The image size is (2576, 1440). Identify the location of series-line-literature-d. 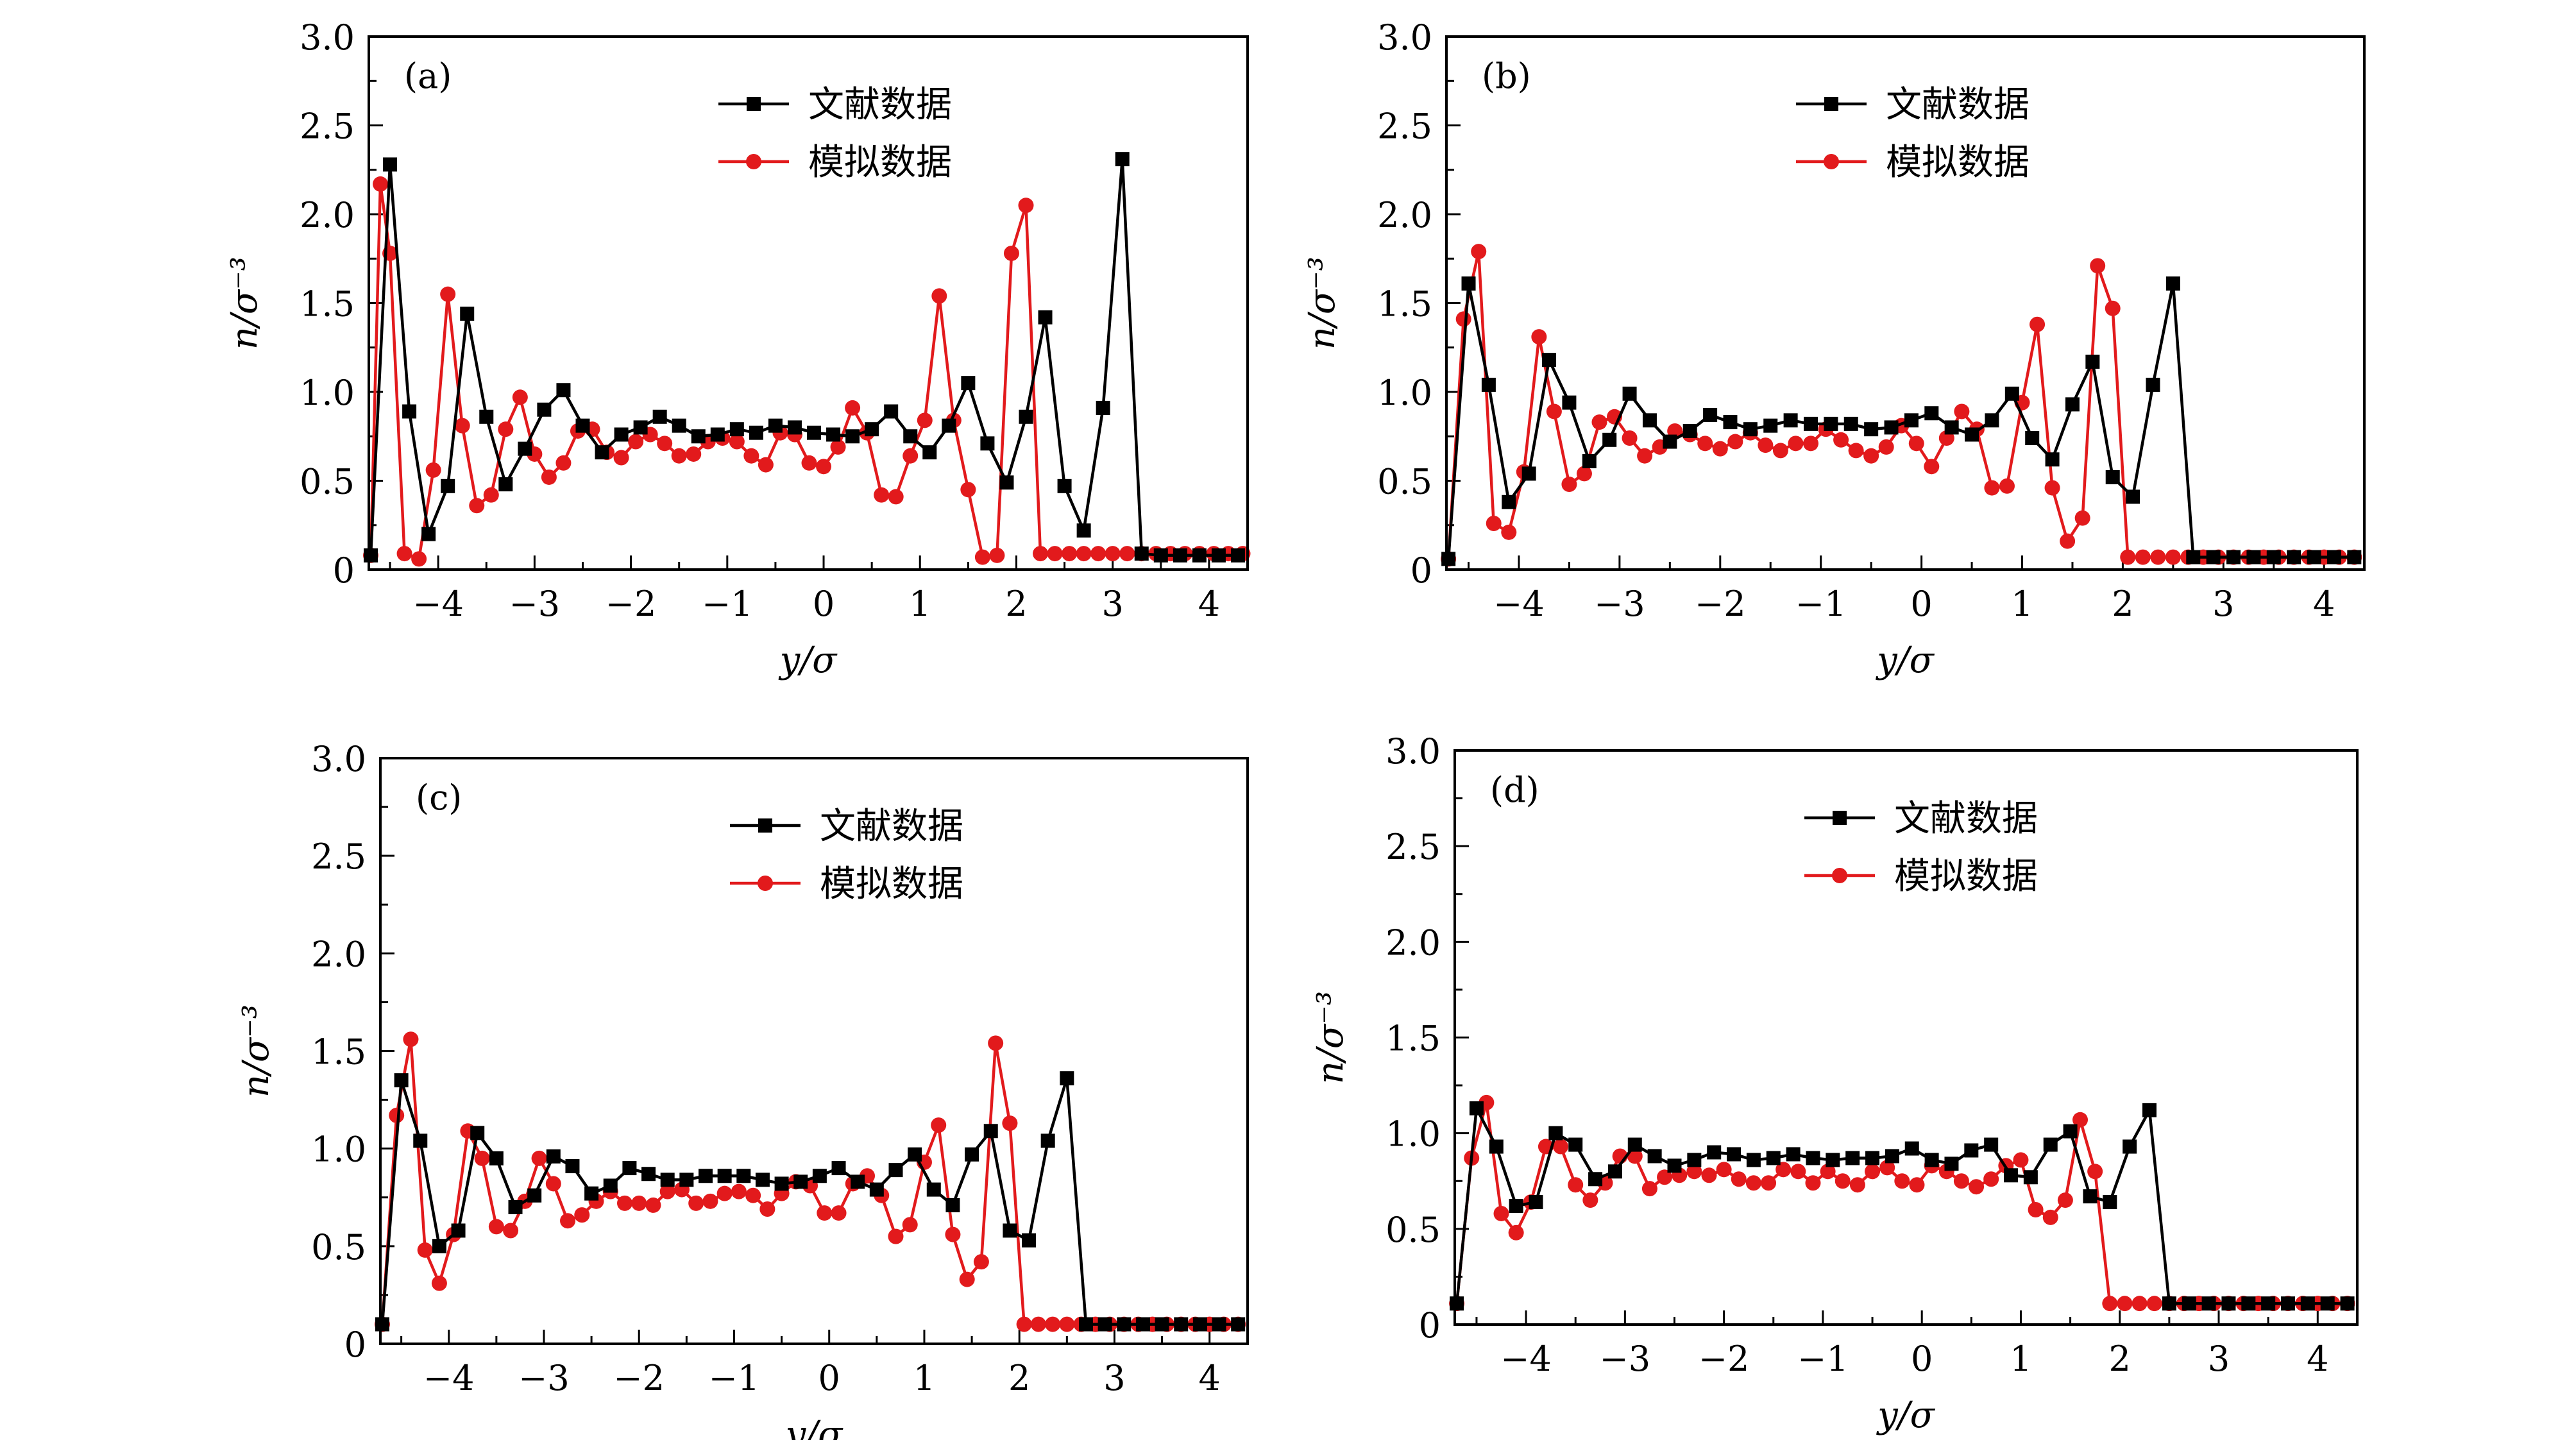
(1901, 1204).